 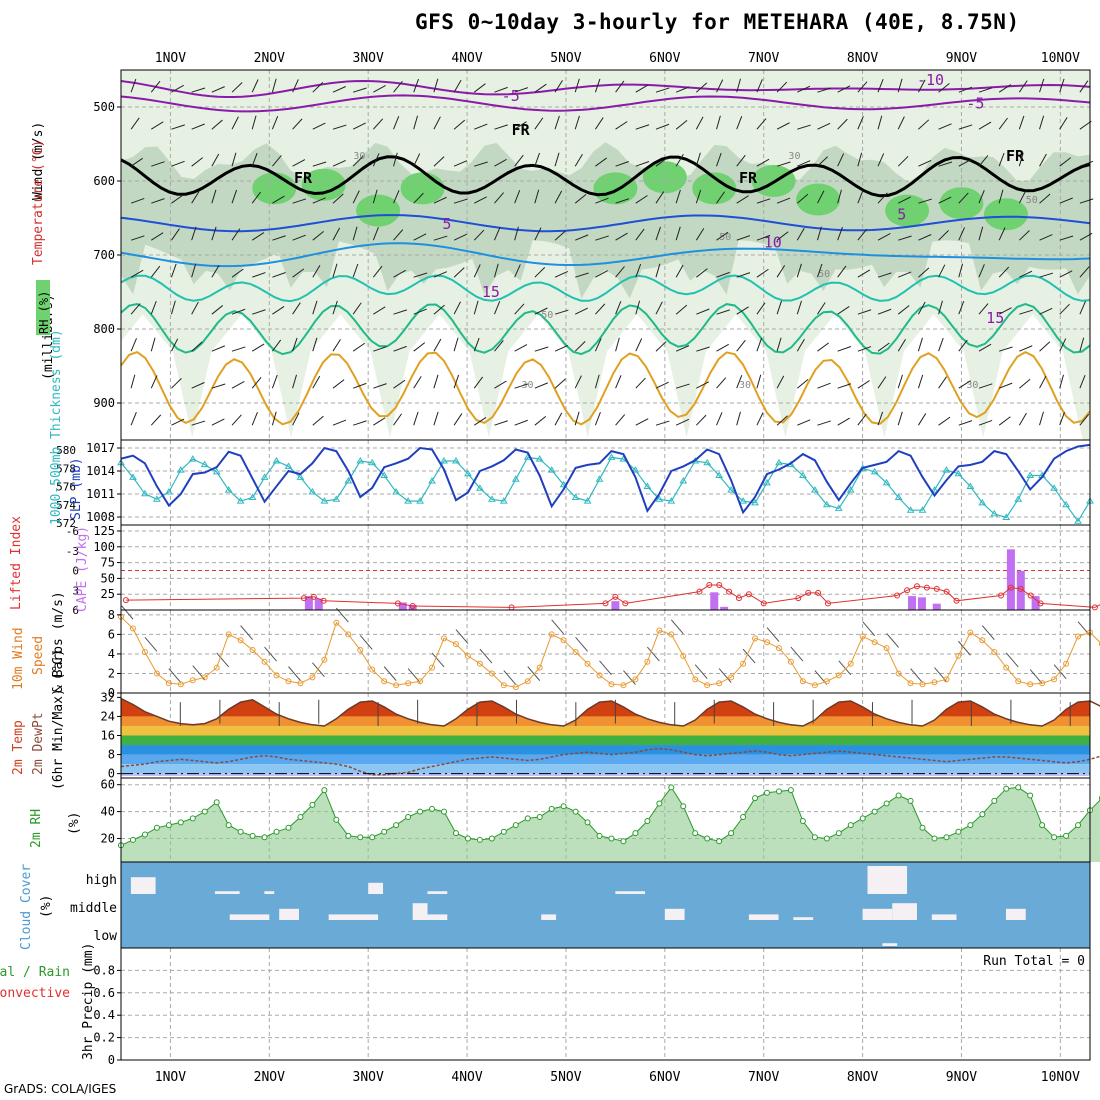 What do you see at coordinates (36, 828) in the screenshot?
I see `rh2m-axis-label: 2m RH` at bounding box center [36, 828].